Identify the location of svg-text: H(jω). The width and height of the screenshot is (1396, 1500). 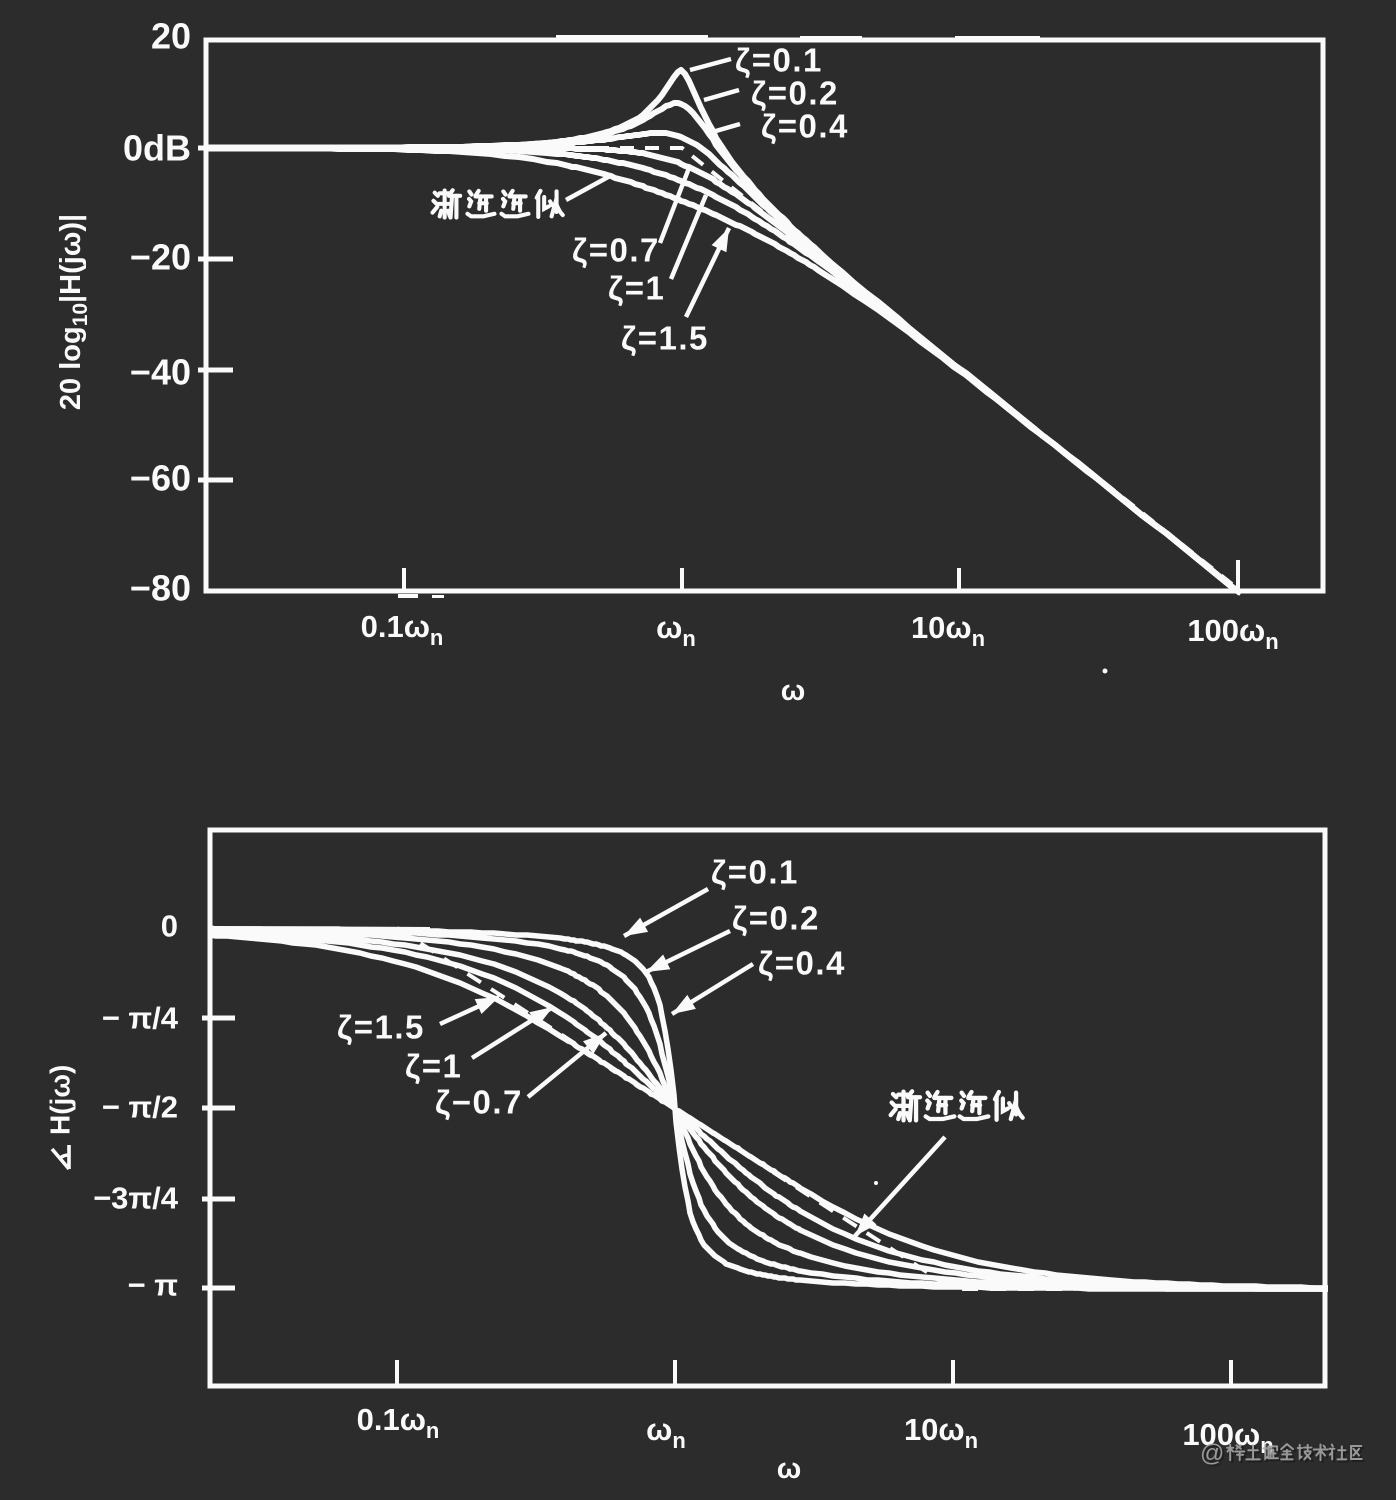
(60, 1100).